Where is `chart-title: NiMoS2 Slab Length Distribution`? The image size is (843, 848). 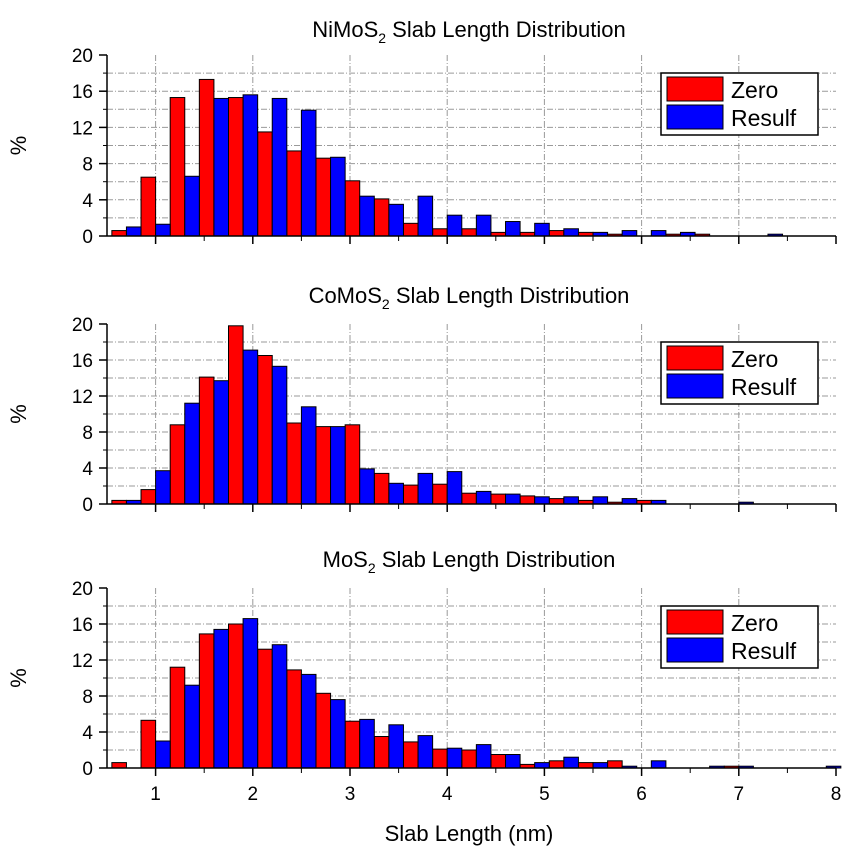 chart-title: NiMoS2 Slab Length Distribution is located at coordinates (469, 31).